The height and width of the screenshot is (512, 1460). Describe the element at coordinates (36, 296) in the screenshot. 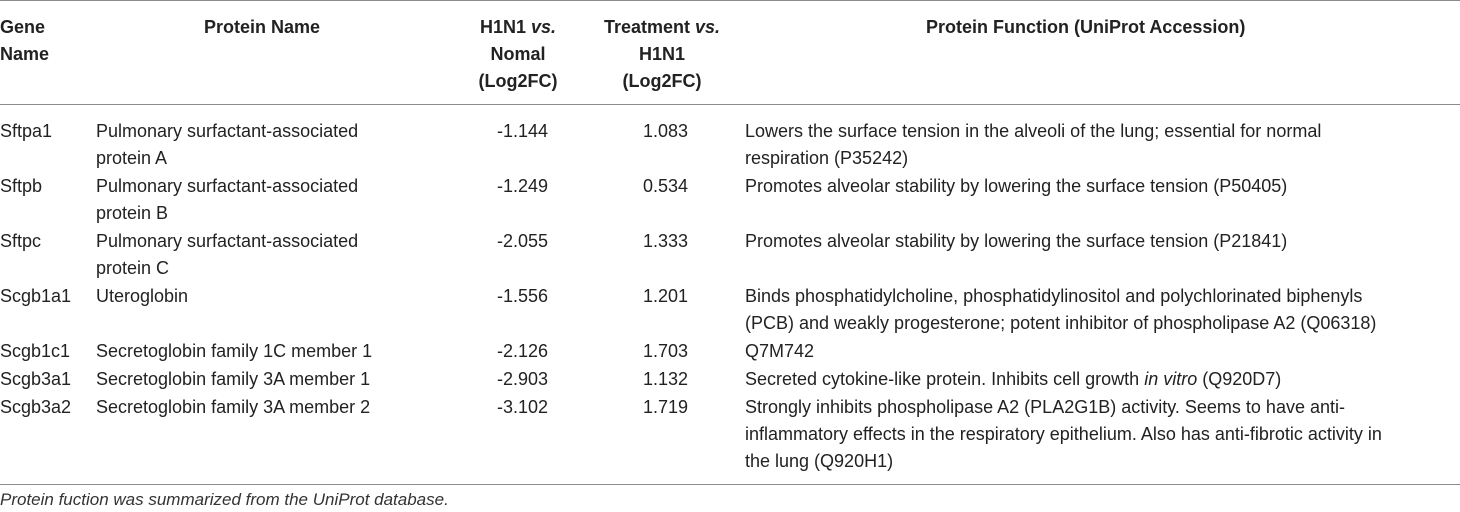

I see `row-gene: Scgb1a1` at that location.